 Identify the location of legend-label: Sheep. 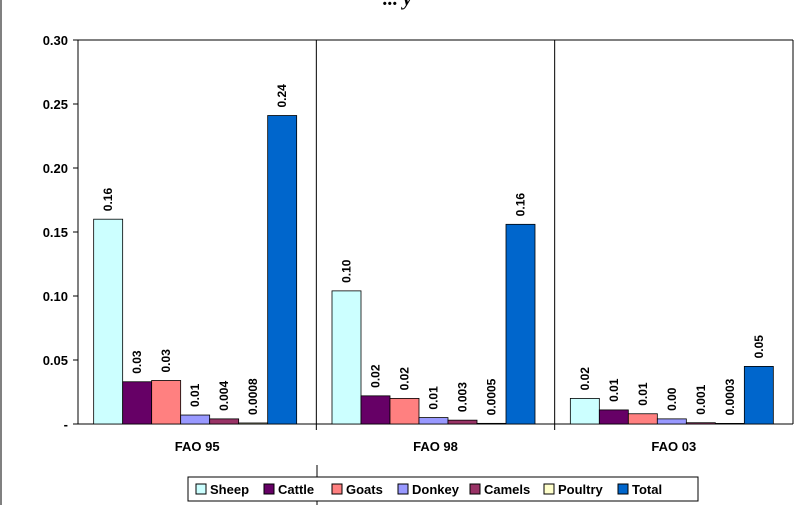
(229, 489).